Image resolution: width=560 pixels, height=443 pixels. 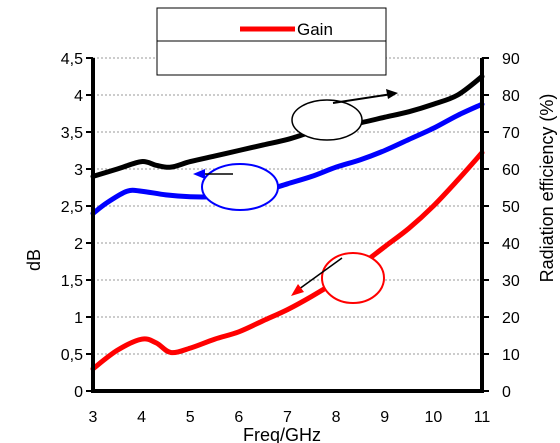 I want to click on y-right-tick-label: 70, so click(x=511, y=133).